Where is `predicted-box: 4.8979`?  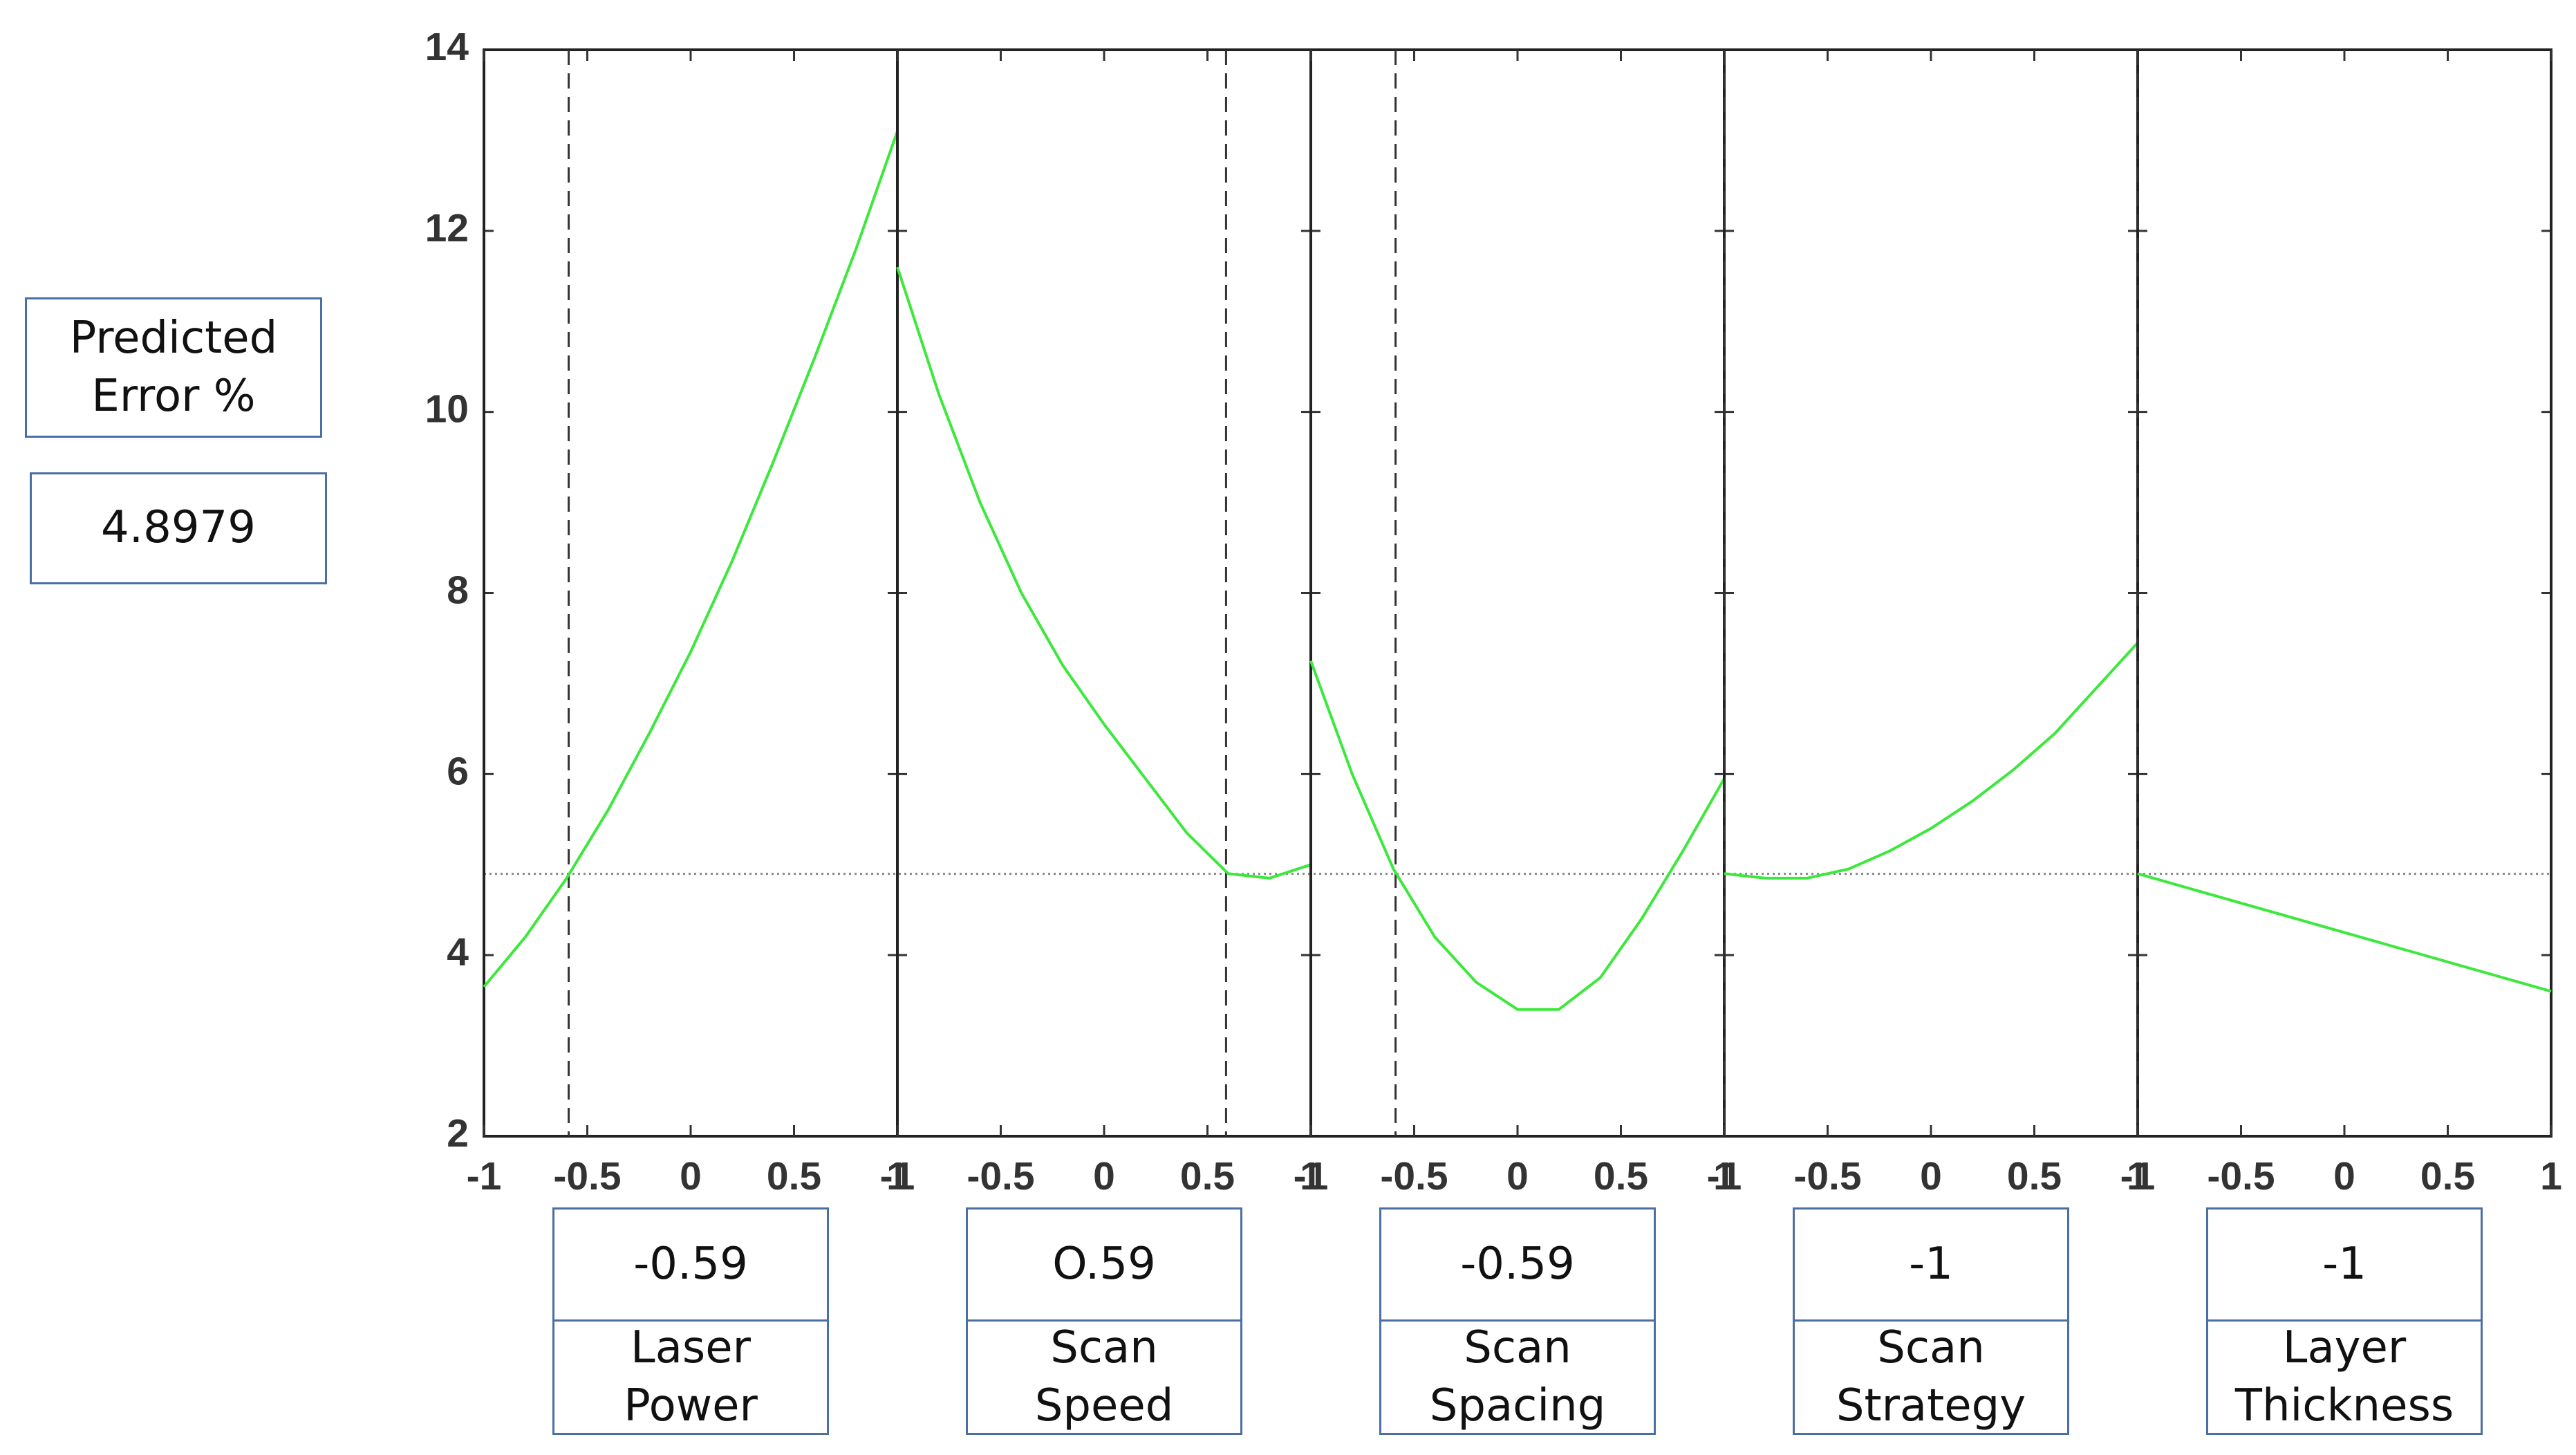
predicted-box: 4.8979 is located at coordinates (178, 528).